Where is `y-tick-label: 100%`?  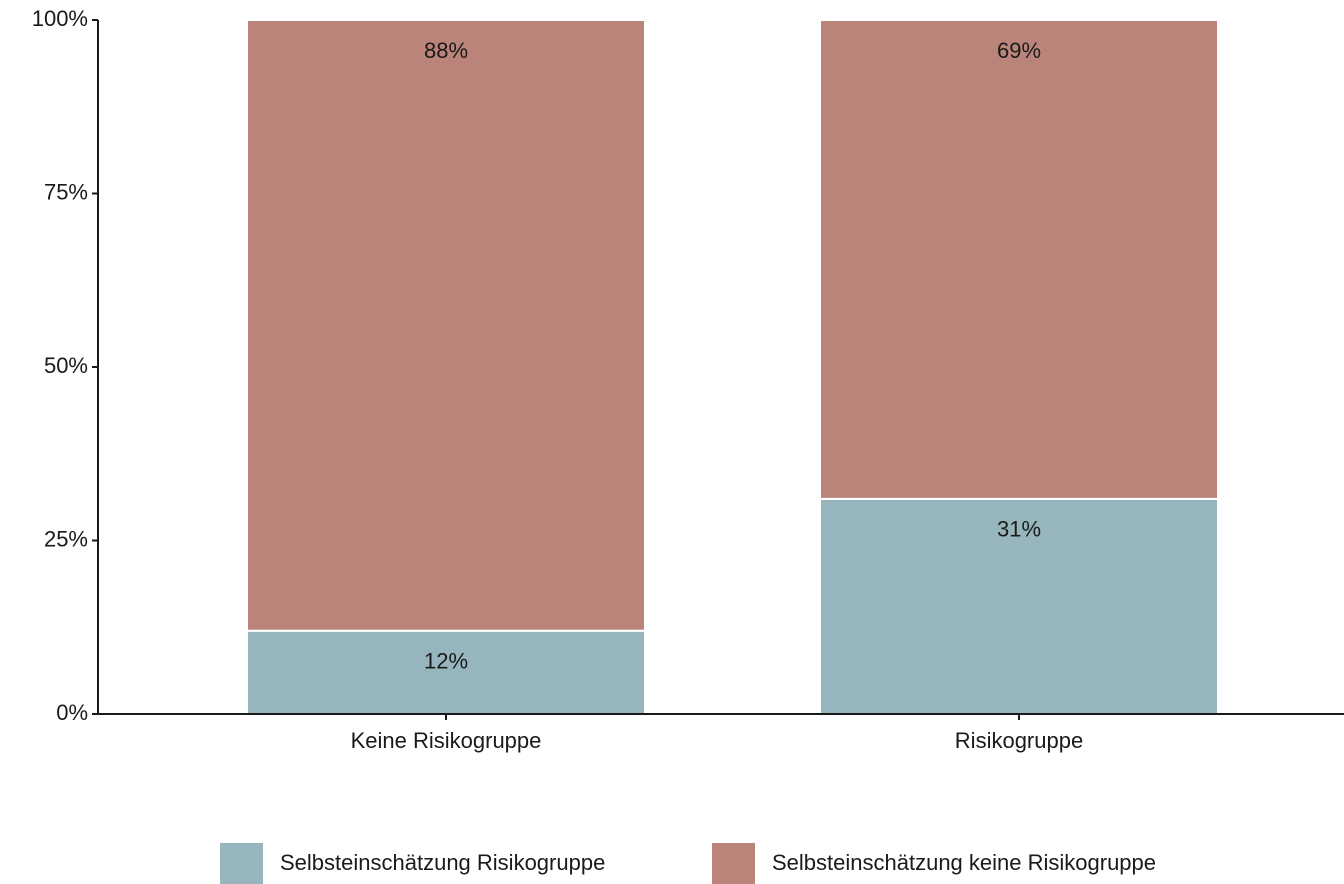 y-tick-label: 100% is located at coordinates (60, 18).